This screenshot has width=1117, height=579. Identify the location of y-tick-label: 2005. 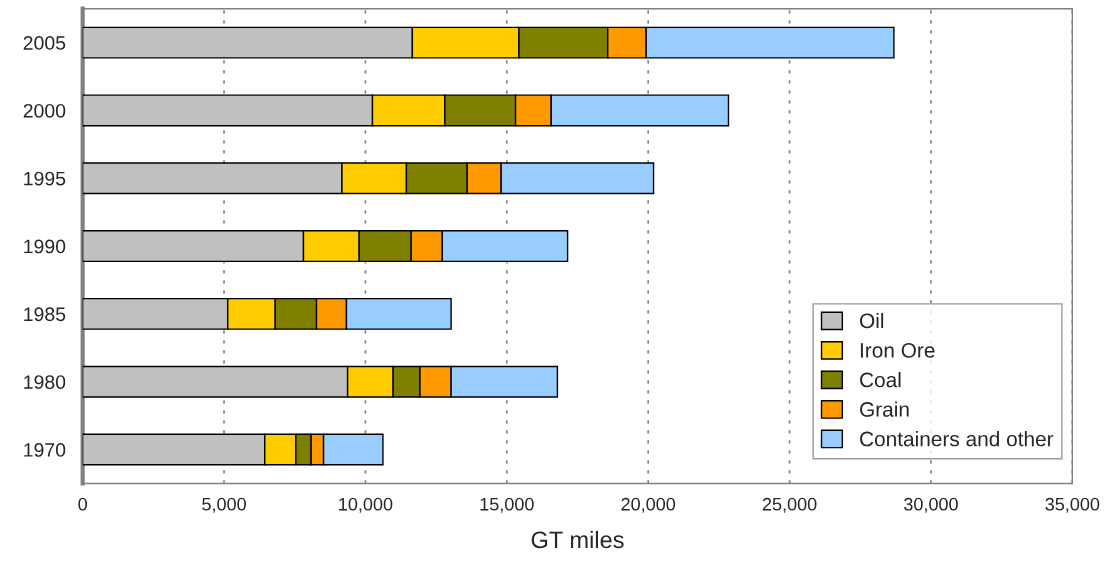
(44, 43).